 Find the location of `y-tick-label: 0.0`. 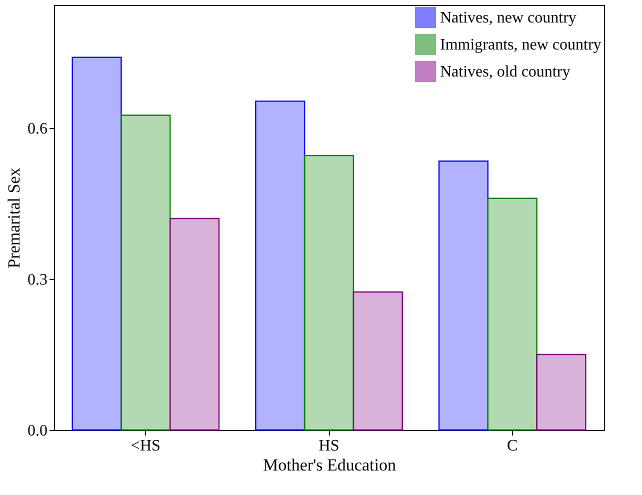

y-tick-label: 0.0 is located at coordinates (38, 431).